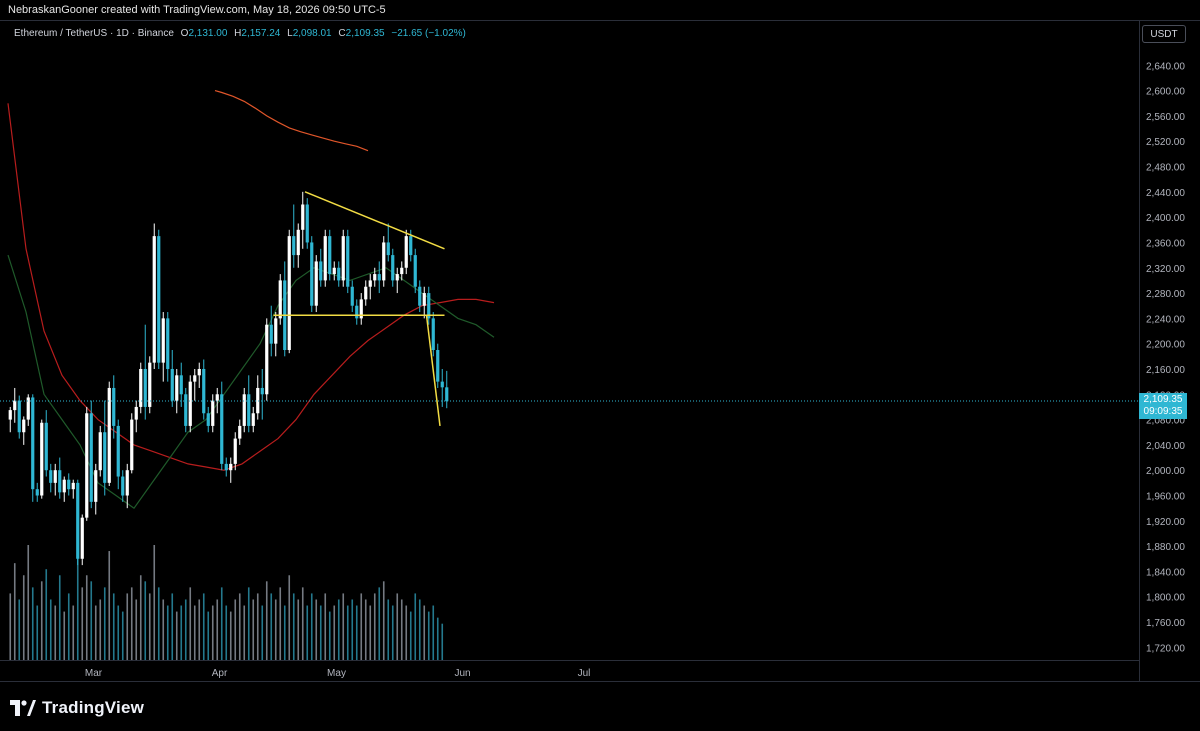  What do you see at coordinates (1165, 598) in the screenshot?
I see `y-tick-label: 1,800.00` at bounding box center [1165, 598].